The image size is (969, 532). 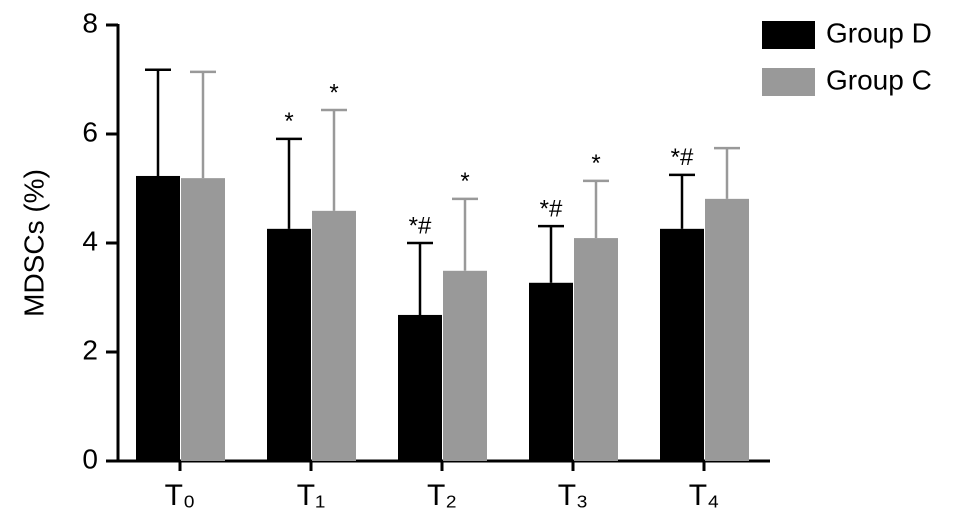 What do you see at coordinates (90, 131) in the screenshot?
I see `y-tick-label: 6` at bounding box center [90, 131].